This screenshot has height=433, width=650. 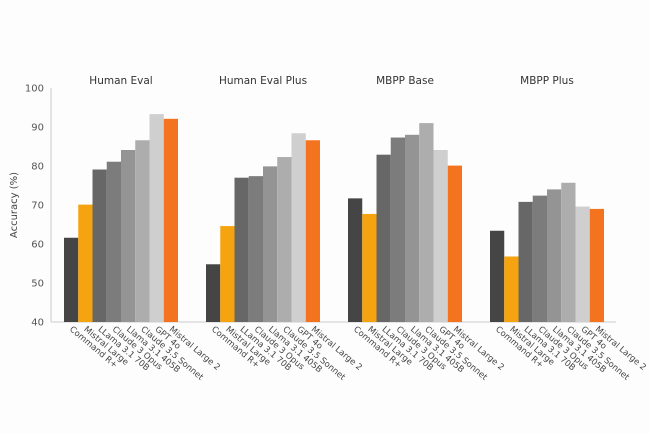 I want to click on y-tick-label: 100, so click(x=34, y=89).